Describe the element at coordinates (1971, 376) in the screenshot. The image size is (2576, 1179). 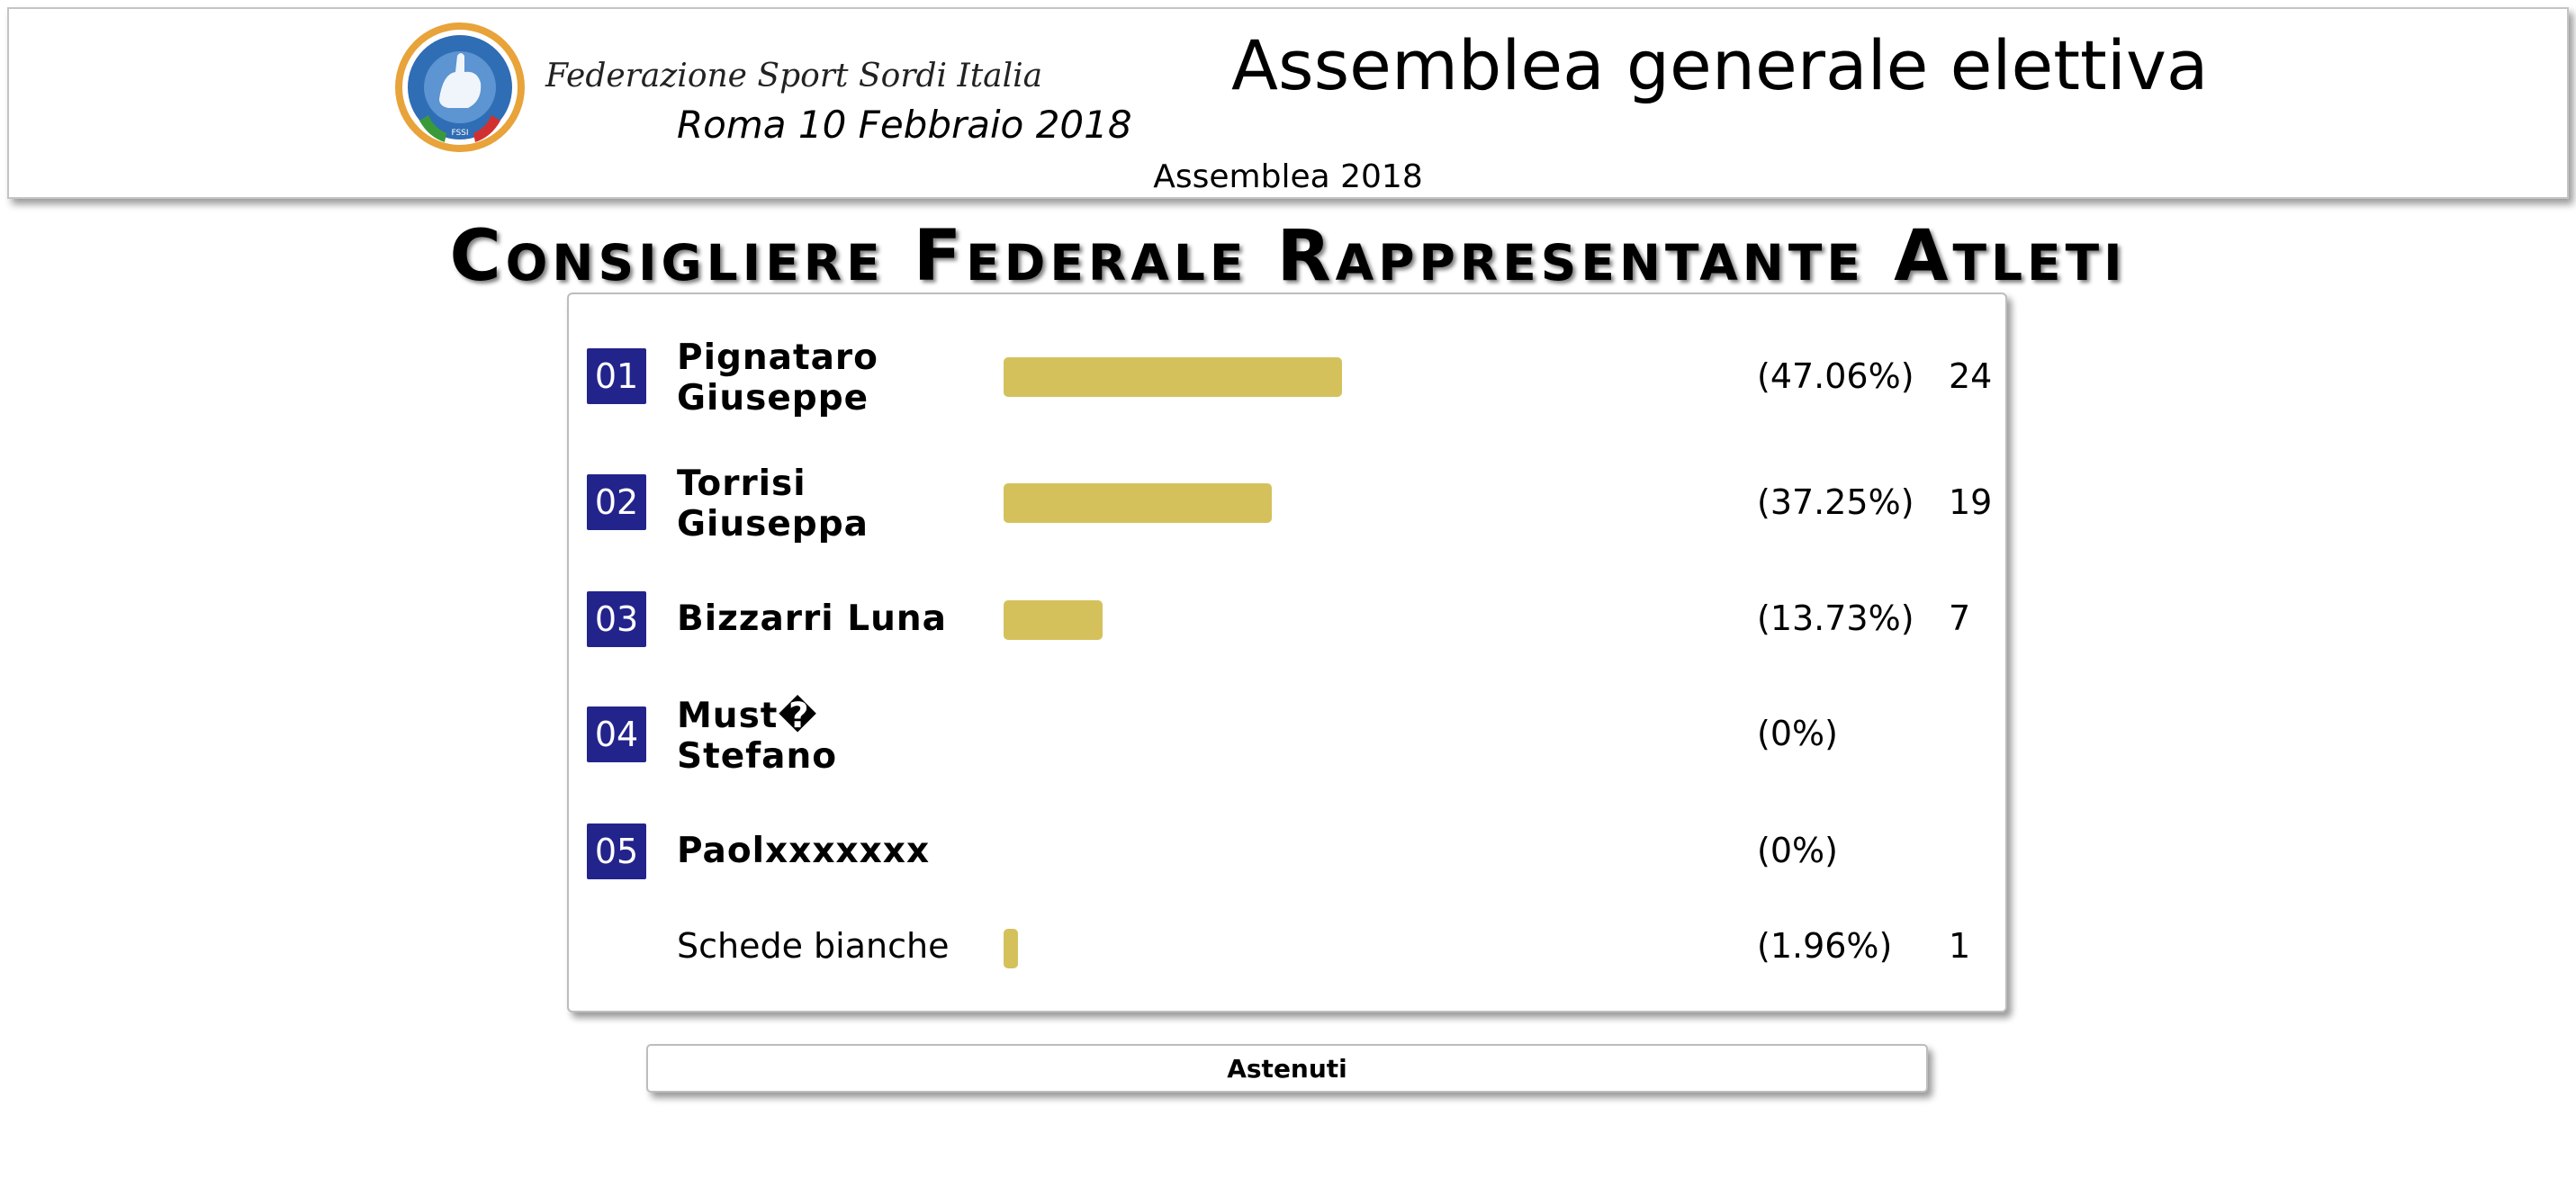
I see `vote-count: 24` at that location.